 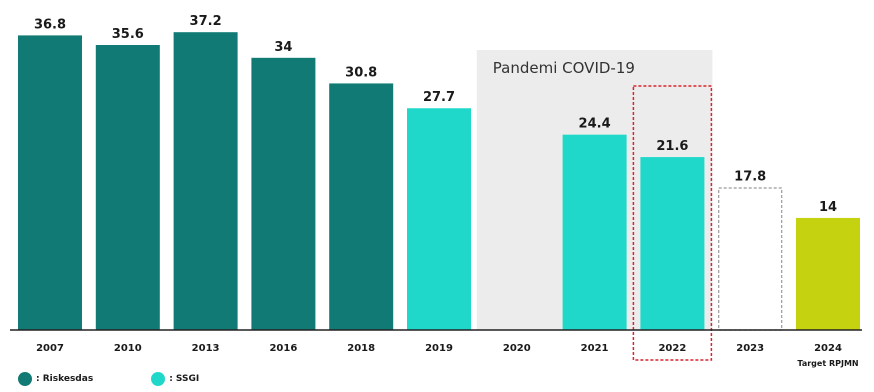 I want to click on x-tick-2007: 2007, so click(x=50, y=348).